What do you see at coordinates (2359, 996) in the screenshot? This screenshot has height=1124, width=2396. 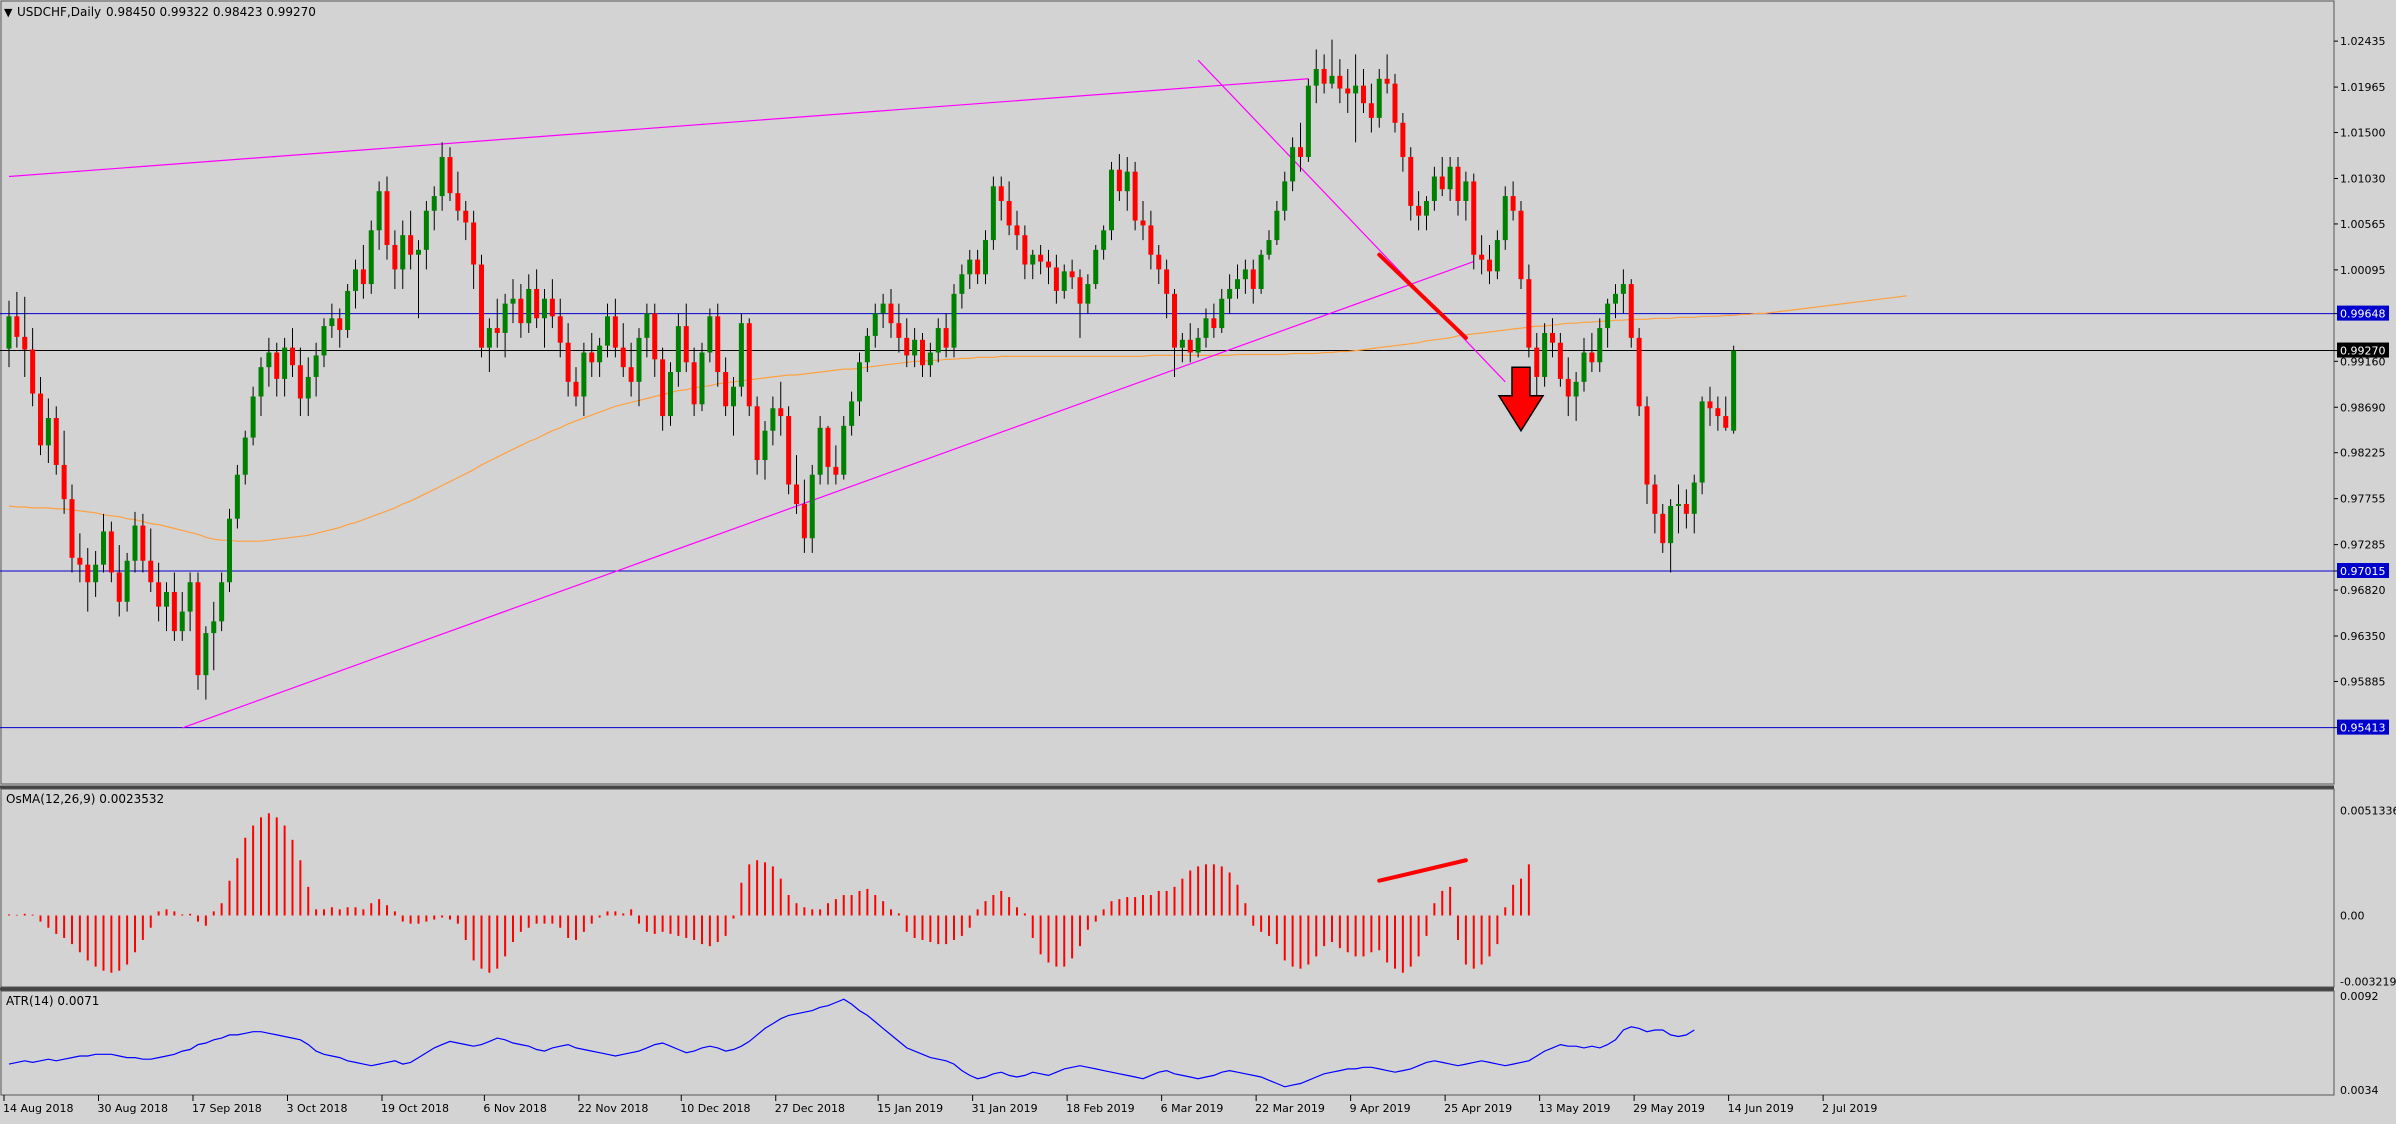 I see `atr-tick-label: 0.0092` at bounding box center [2359, 996].